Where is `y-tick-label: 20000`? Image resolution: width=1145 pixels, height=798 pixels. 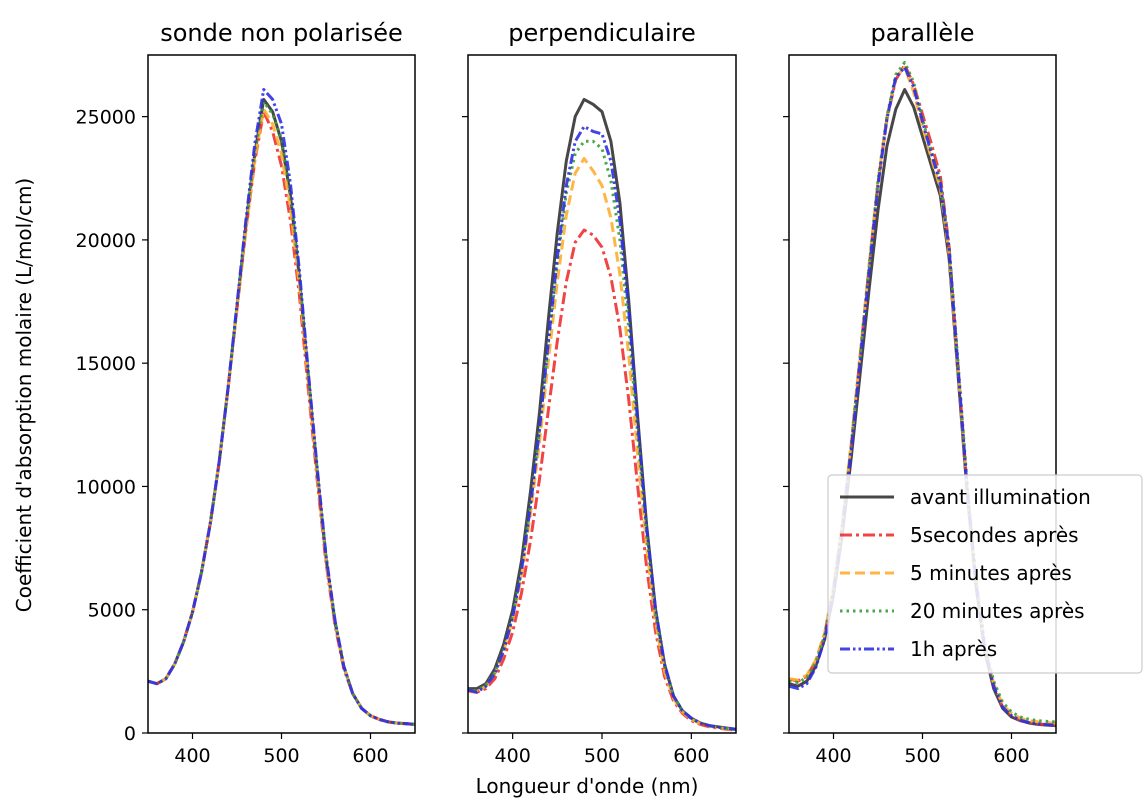 y-tick-label: 20000 is located at coordinates (106, 241).